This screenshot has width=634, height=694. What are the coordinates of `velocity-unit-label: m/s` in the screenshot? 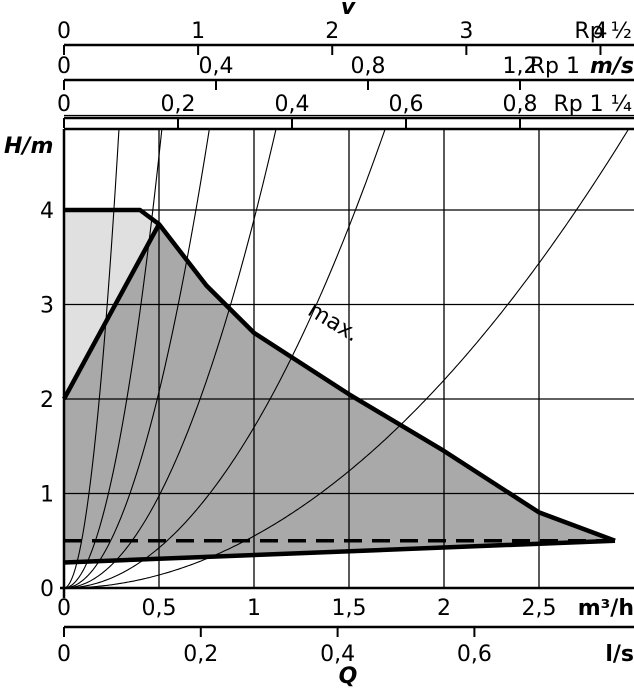 It's located at (612, 66).